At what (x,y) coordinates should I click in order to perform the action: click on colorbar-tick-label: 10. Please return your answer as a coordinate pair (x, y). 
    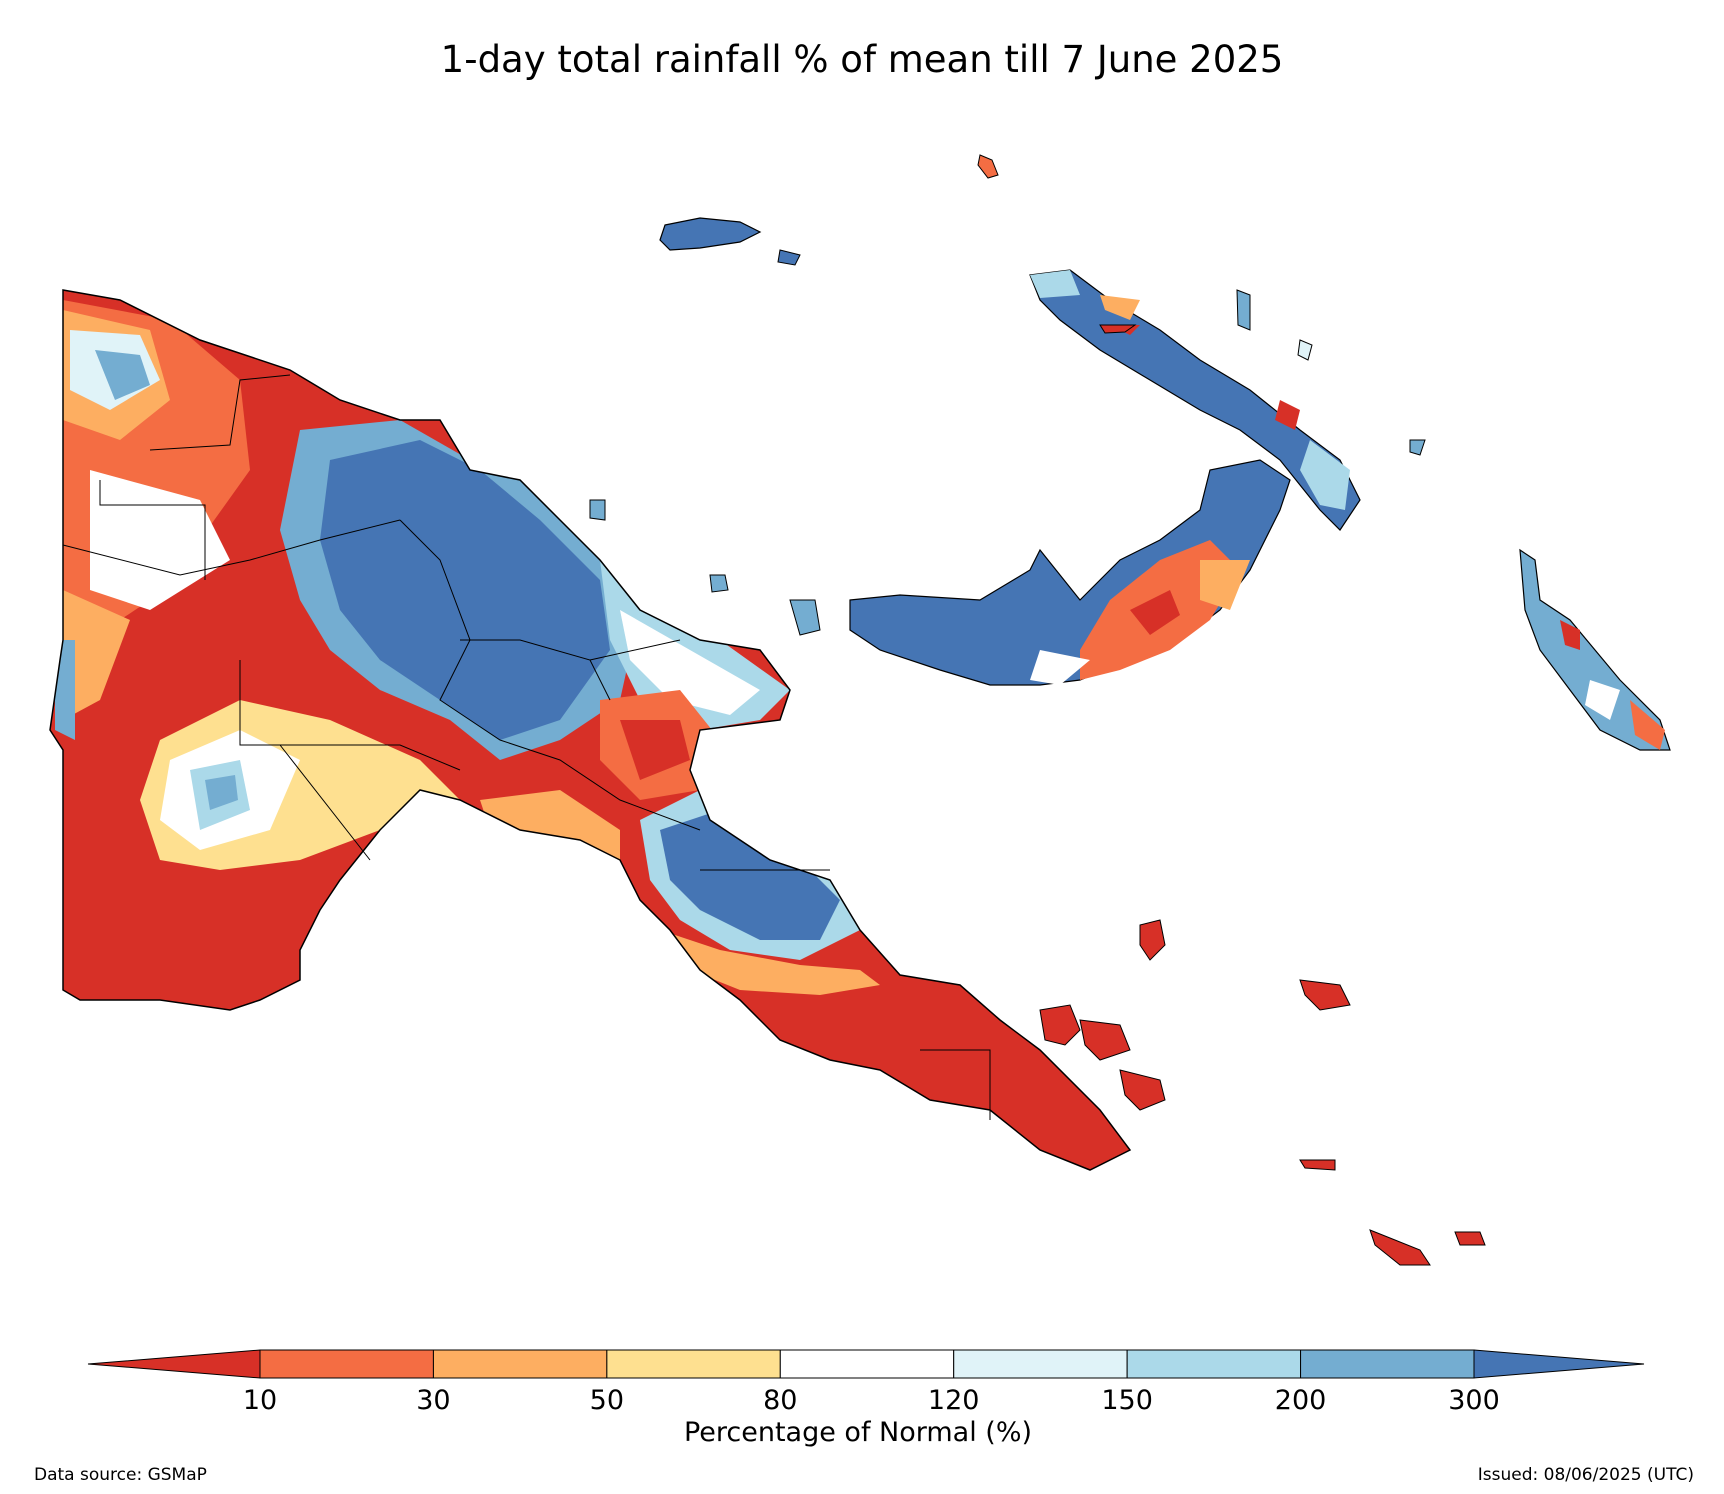
    Looking at the image, I should click on (260, 1400).